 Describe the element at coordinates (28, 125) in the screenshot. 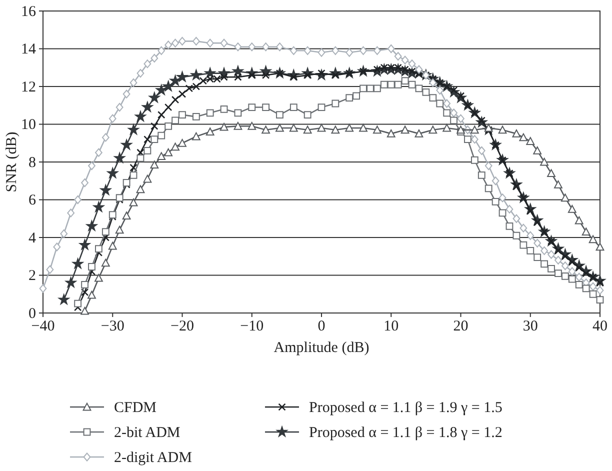

I see `y-tick-label: 10` at that location.